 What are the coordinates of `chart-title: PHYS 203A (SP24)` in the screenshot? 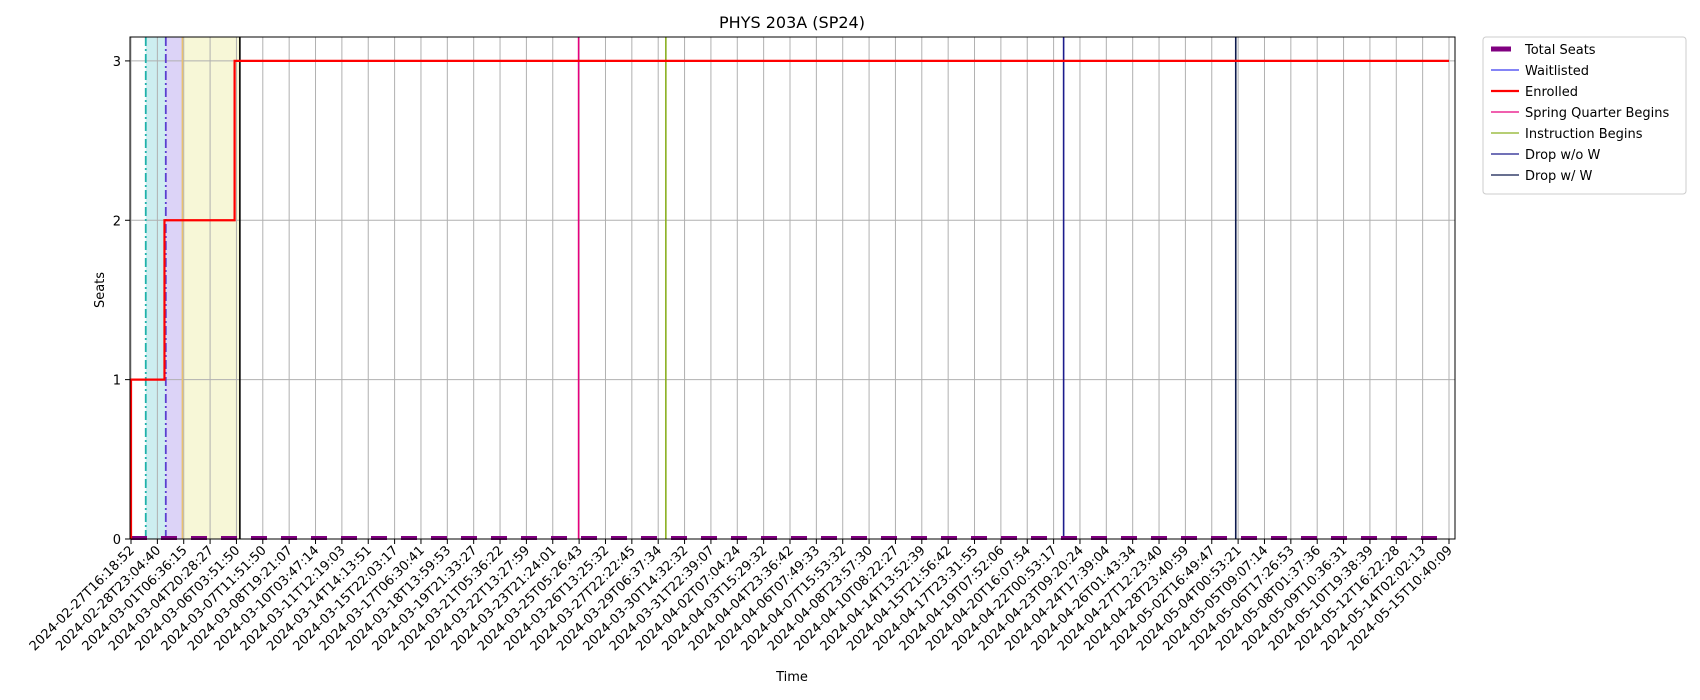 It's located at (792, 22).